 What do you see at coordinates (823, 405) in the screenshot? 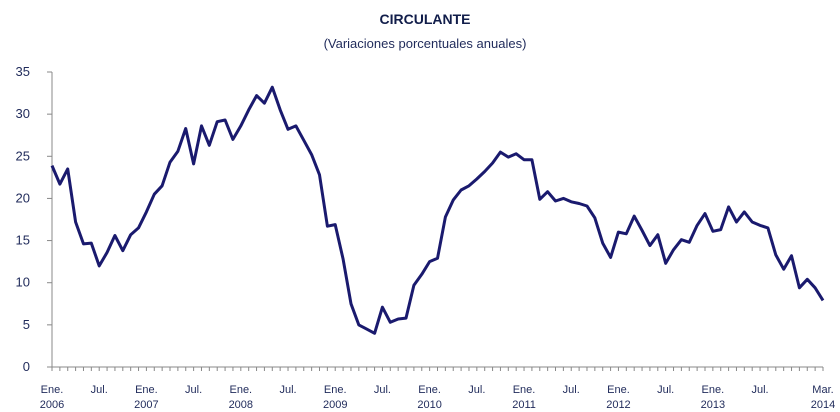
I see `label-line: 2014` at bounding box center [823, 405].